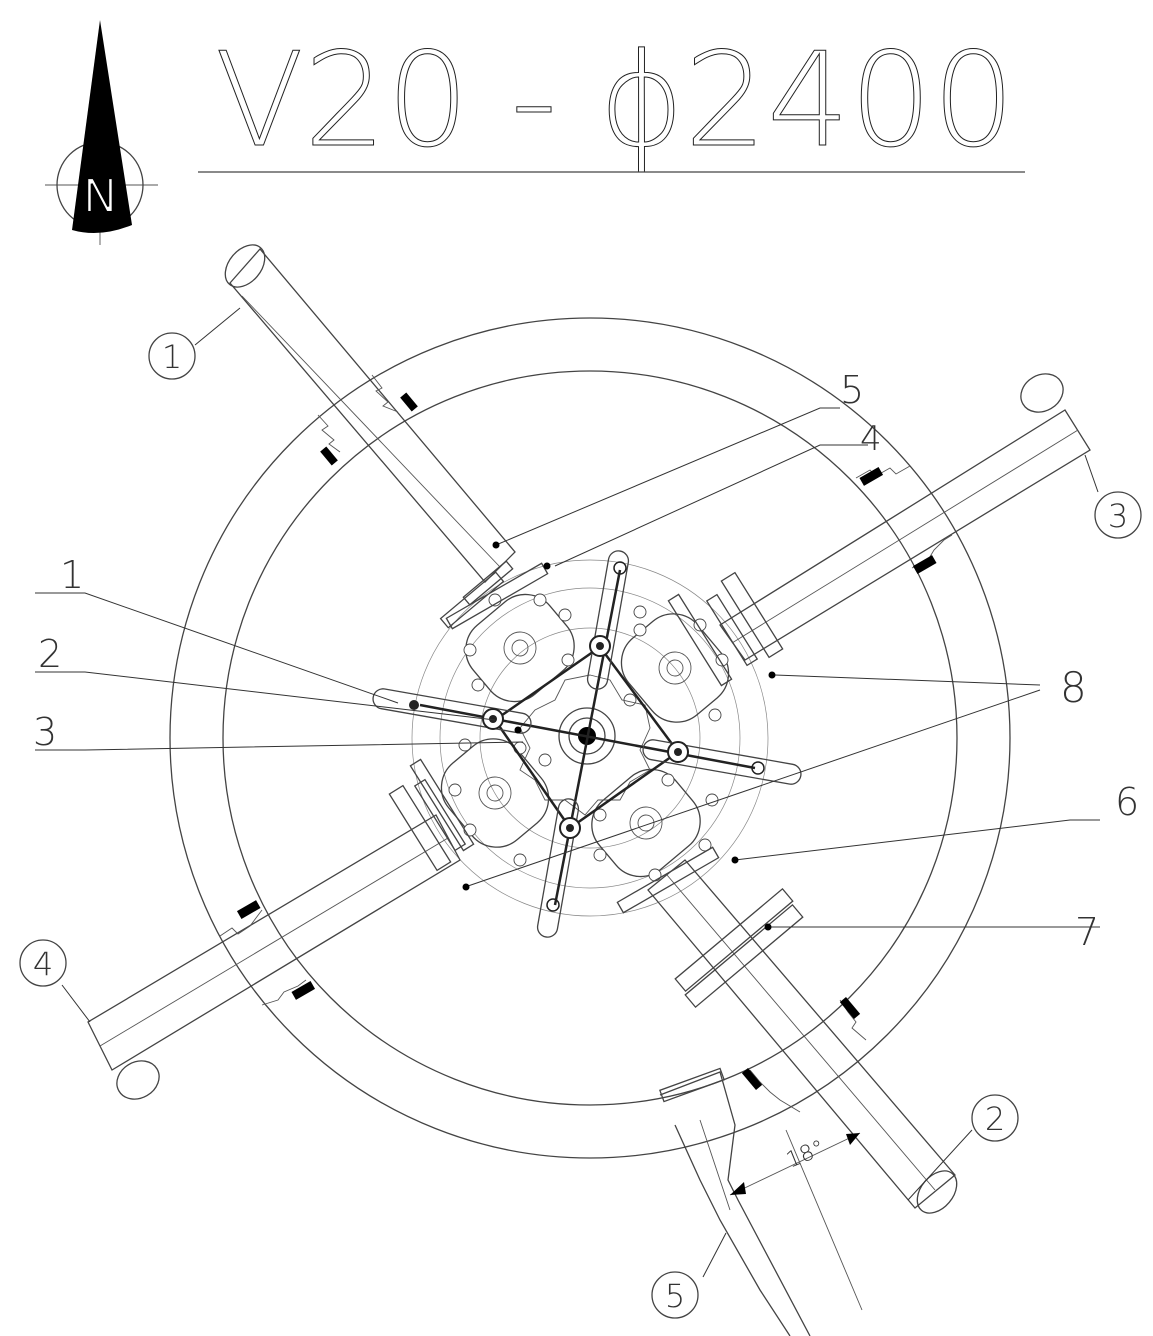  What do you see at coordinates (45, 732) in the screenshot?
I see `component-label-3: 3` at bounding box center [45, 732].